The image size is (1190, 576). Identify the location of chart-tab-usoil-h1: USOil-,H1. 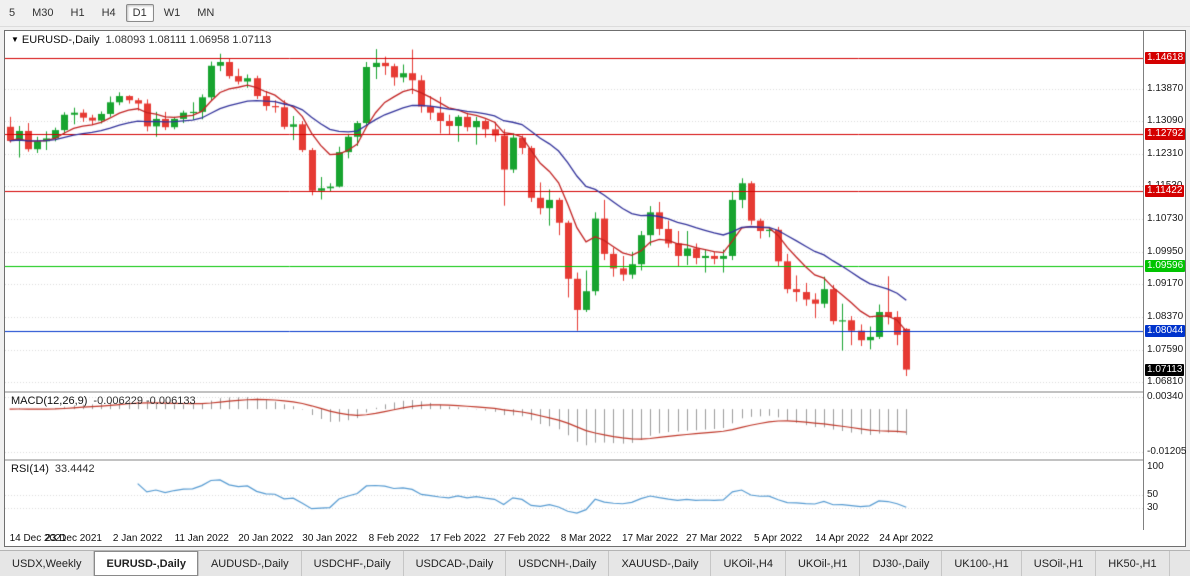
(1059, 563).